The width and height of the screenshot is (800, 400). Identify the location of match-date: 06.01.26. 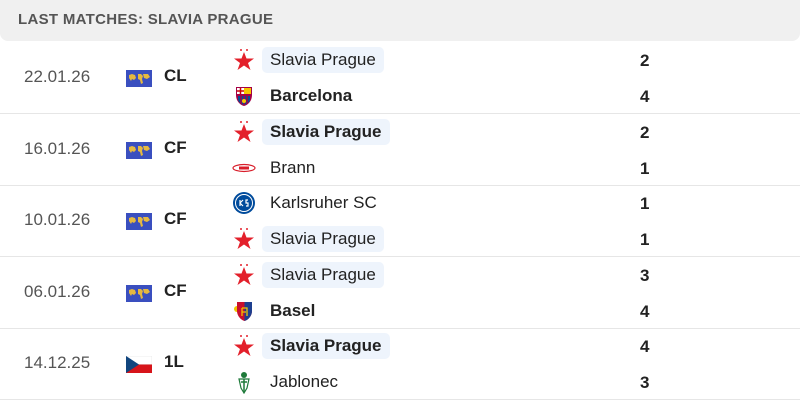
(57, 291).